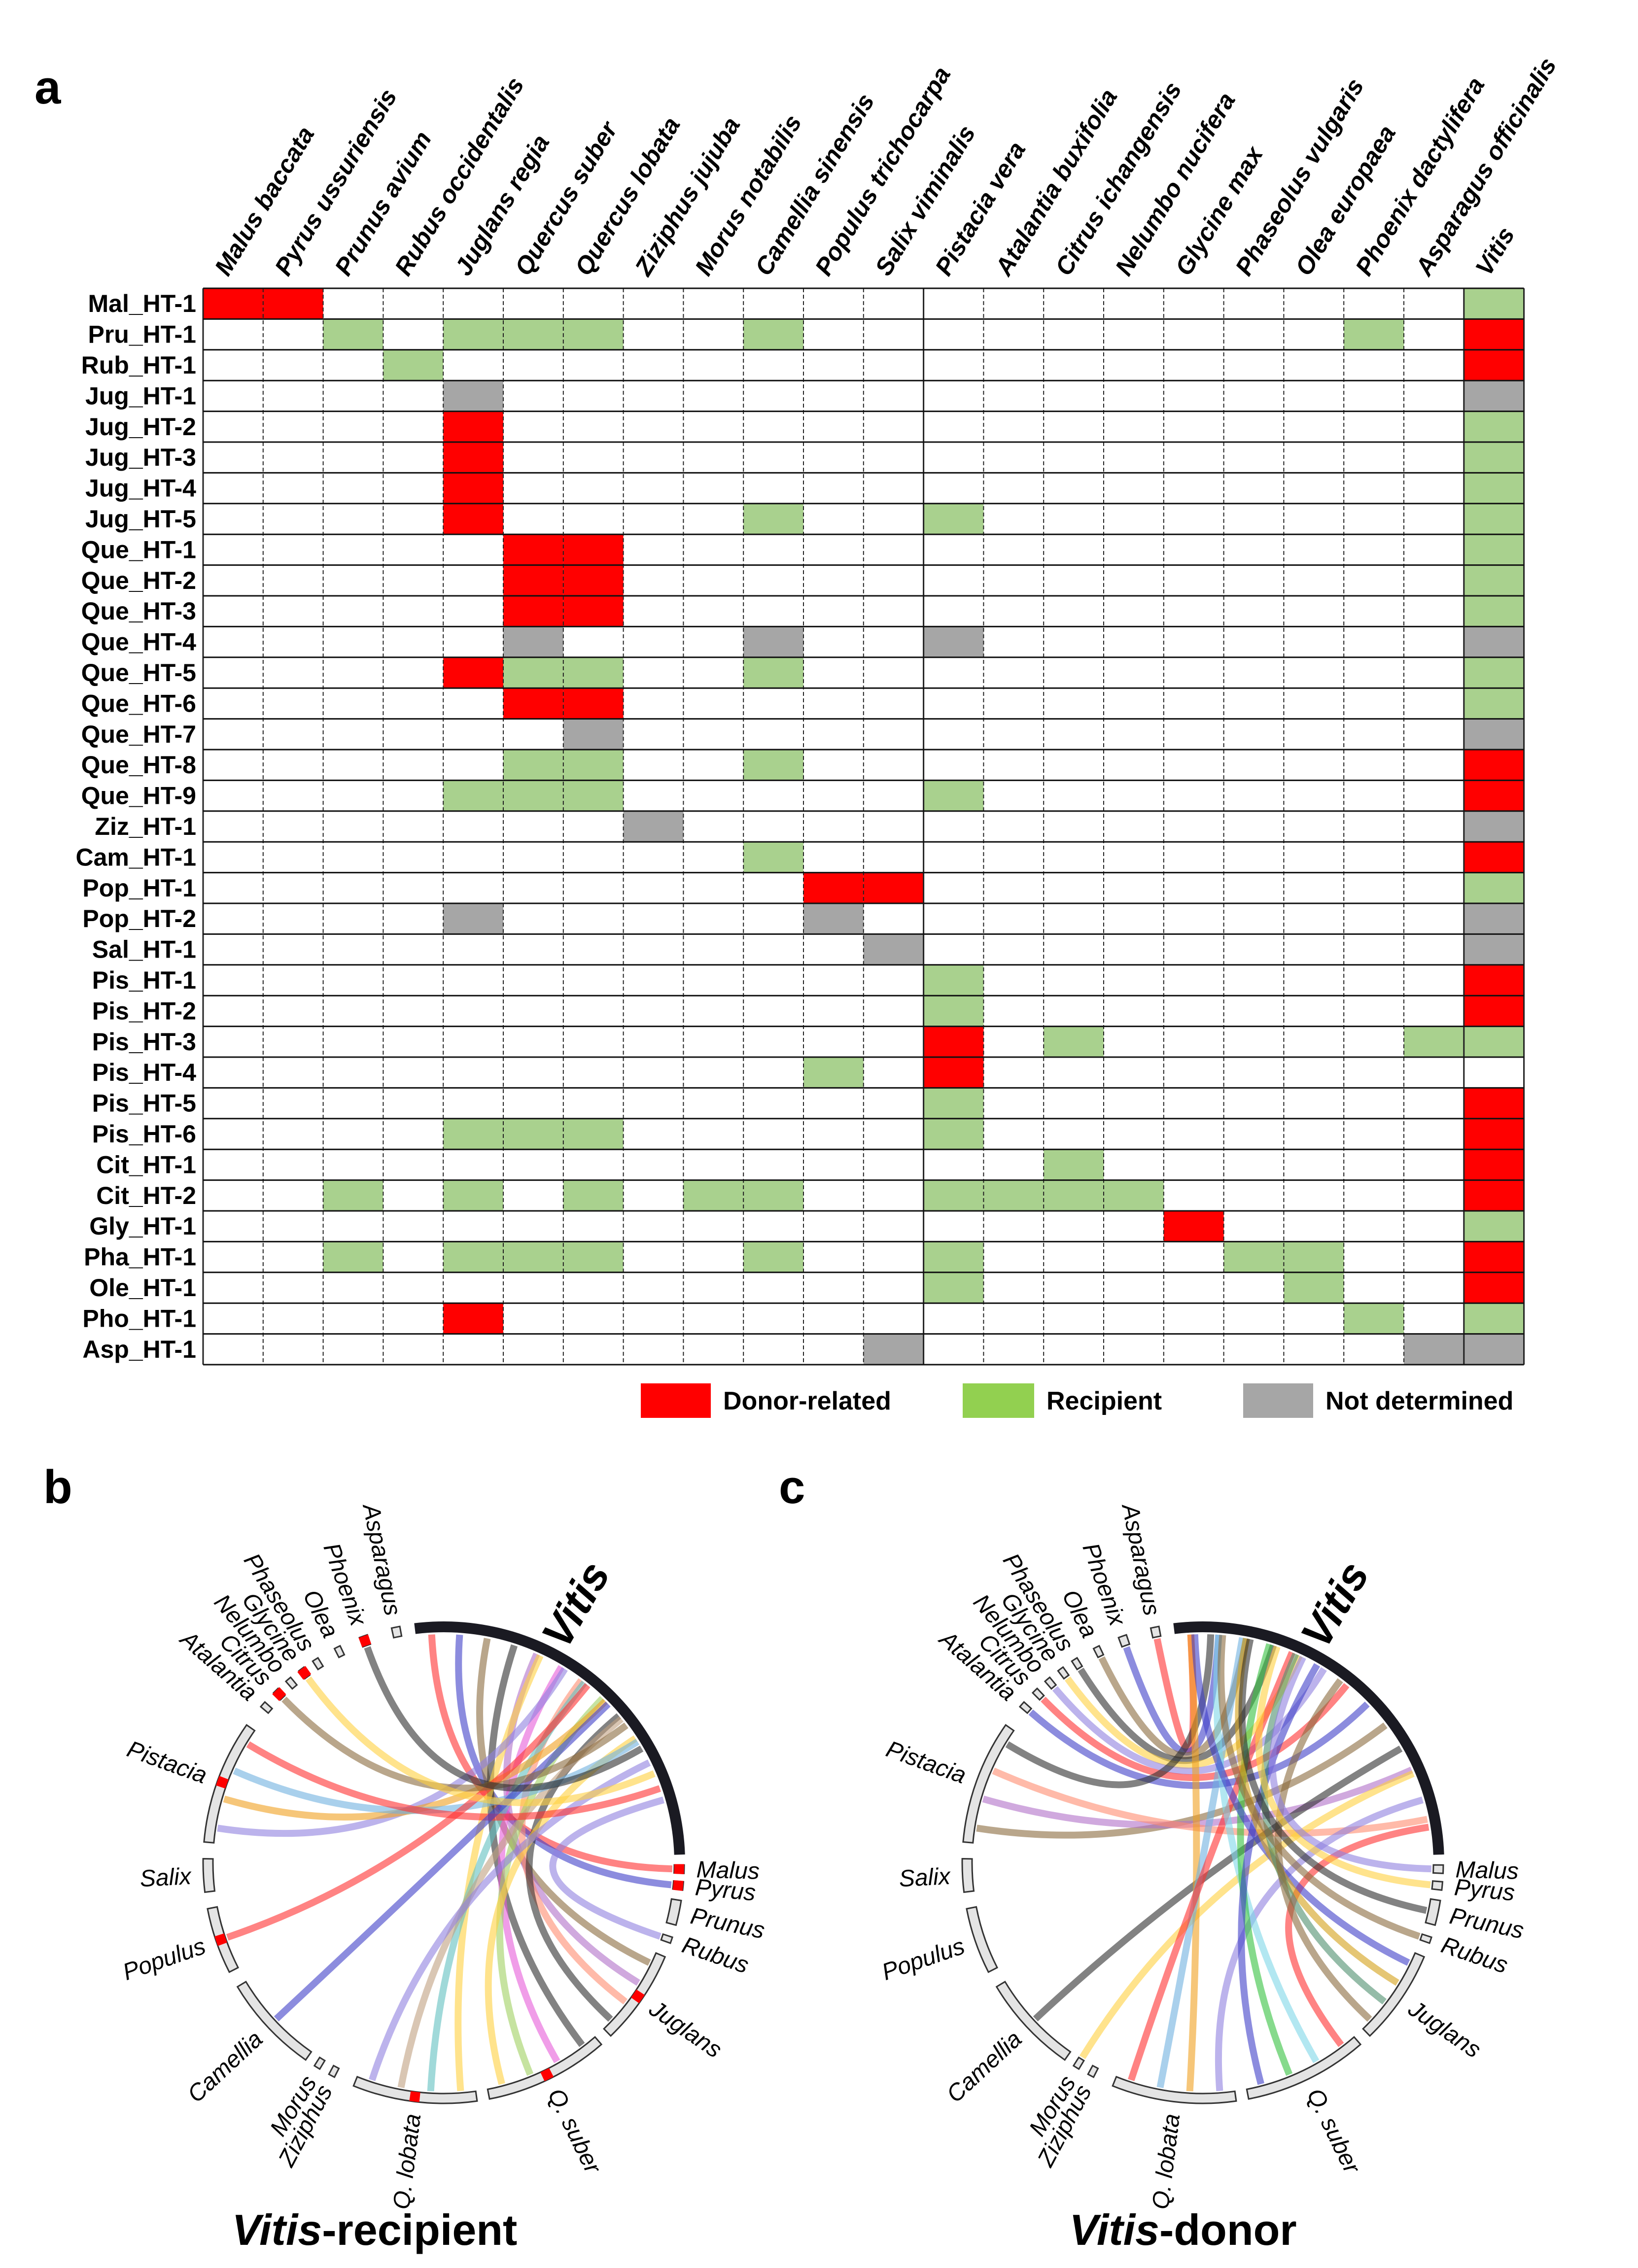  I want to click on cell-mal-ht-1-pyrus-ussuriensis, so click(293, 303).